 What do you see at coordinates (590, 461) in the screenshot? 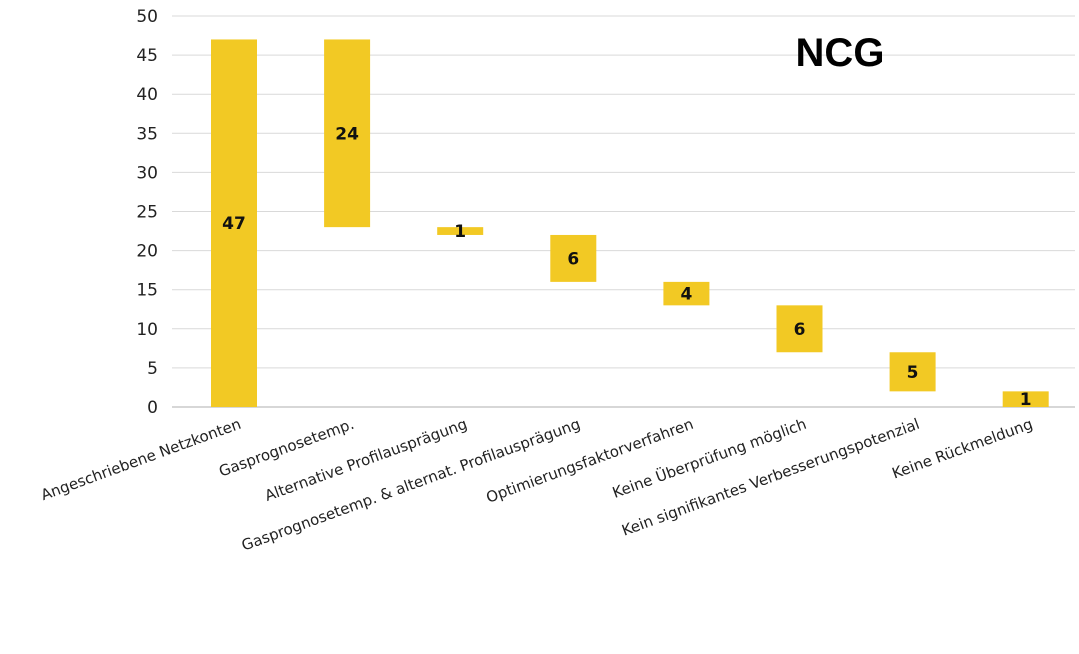
I see `category-label: Optimierungsfaktorverfahren` at bounding box center [590, 461].